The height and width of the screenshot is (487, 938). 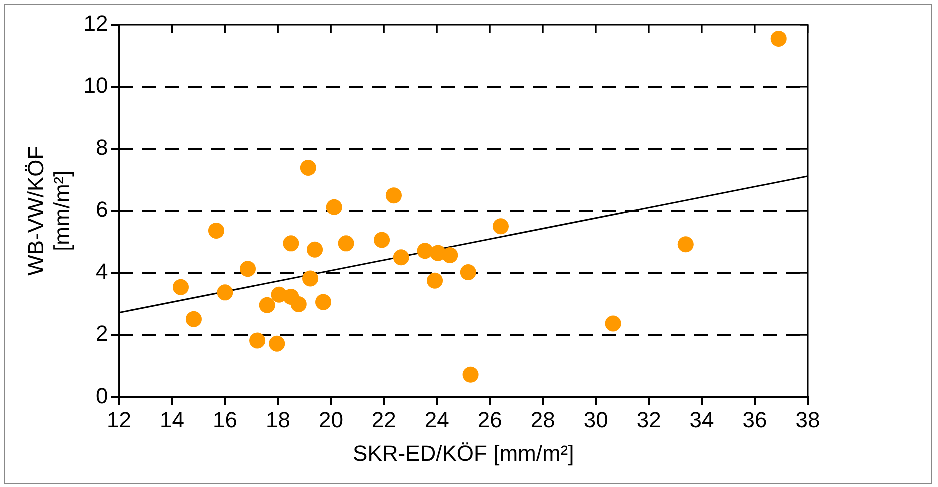 I want to click on x-tick-label: 24, so click(x=437, y=419).